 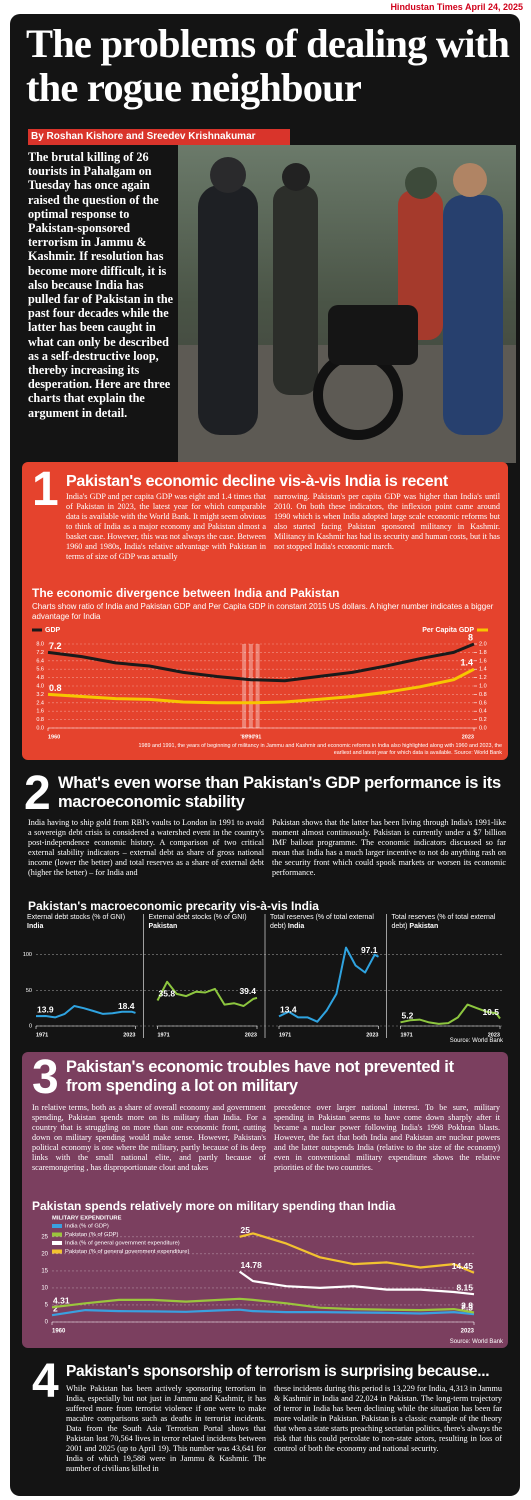 I want to click on y-tick-label: 25, so click(x=44, y=1237).